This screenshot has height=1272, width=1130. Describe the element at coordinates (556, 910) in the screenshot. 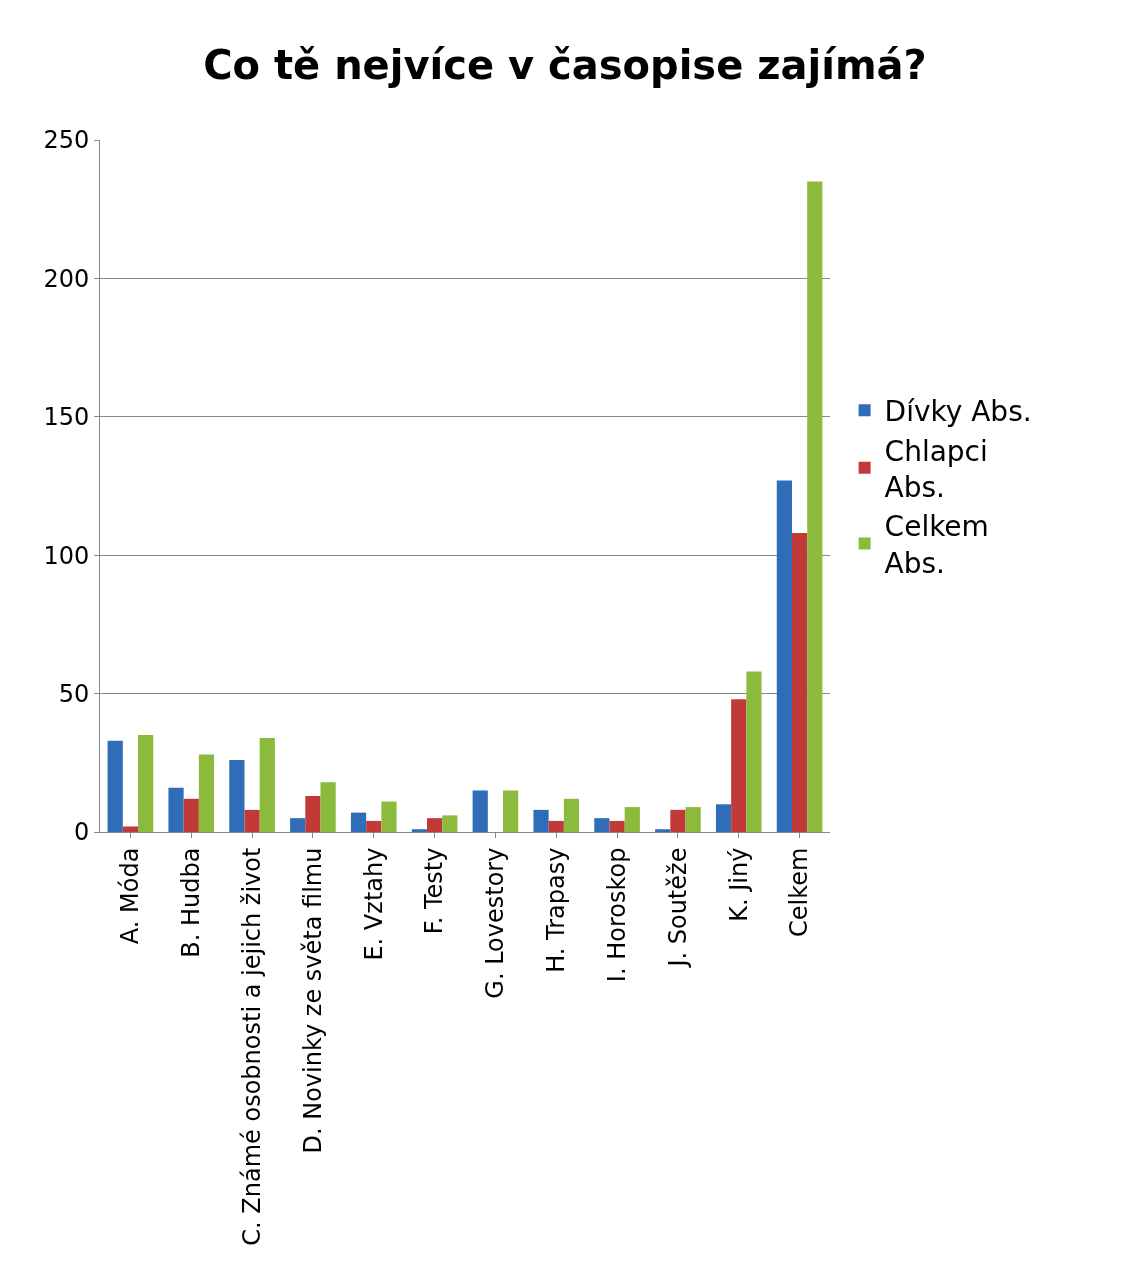

I see `x-tick-label: H. Trapasy` at that location.